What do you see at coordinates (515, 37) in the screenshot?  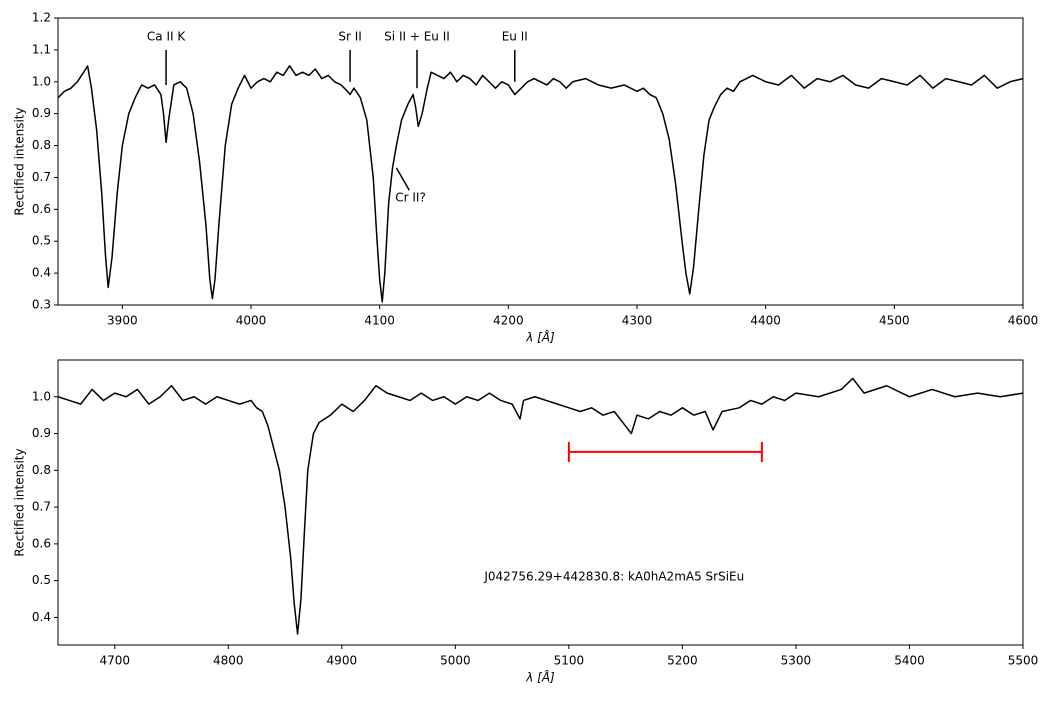 I see `annotation: Eu II` at bounding box center [515, 37].